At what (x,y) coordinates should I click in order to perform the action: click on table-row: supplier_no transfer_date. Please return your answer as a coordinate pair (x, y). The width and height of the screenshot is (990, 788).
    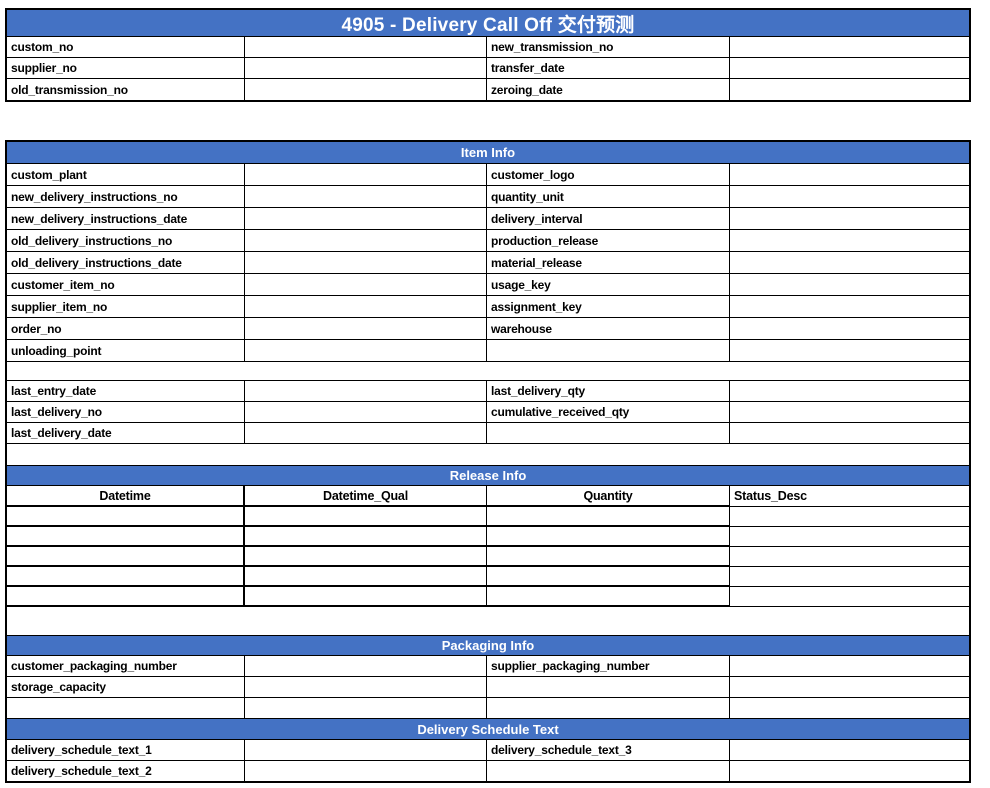
    Looking at the image, I should click on (488, 68).